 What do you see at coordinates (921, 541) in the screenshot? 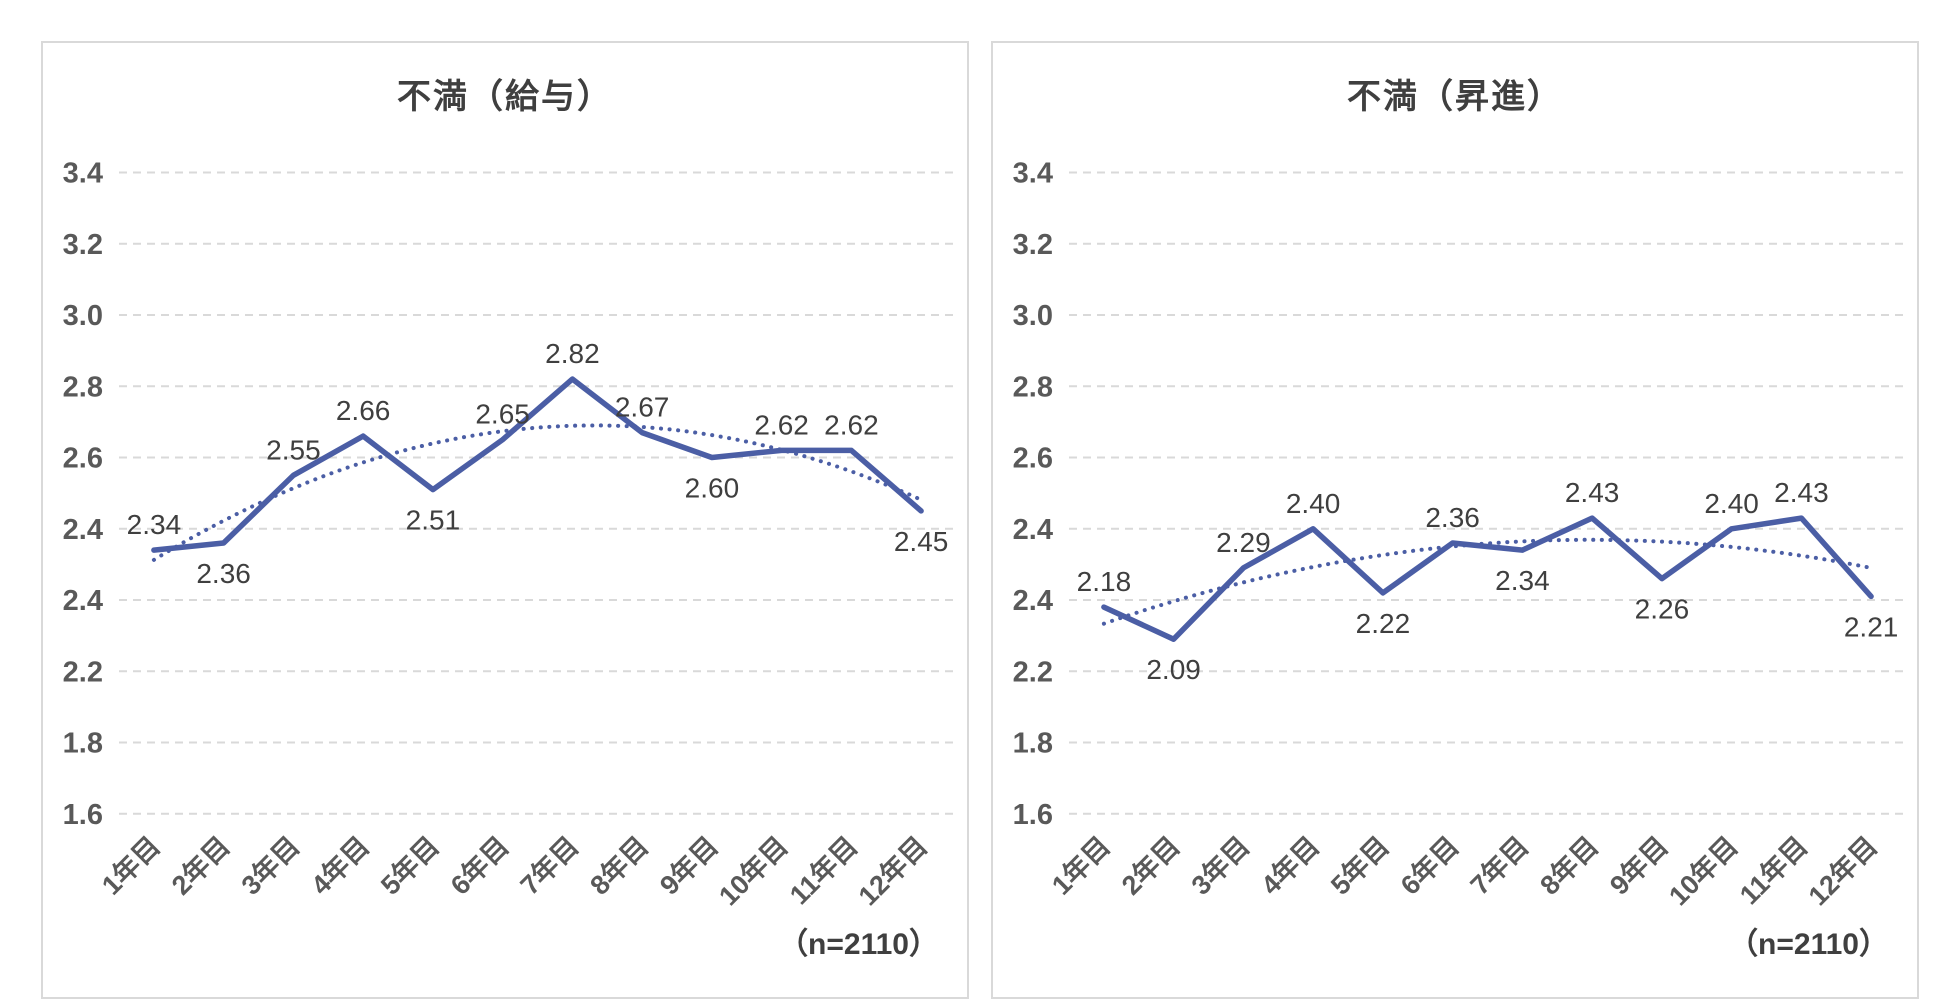
I see `data-point-label: 2.45` at bounding box center [921, 541].